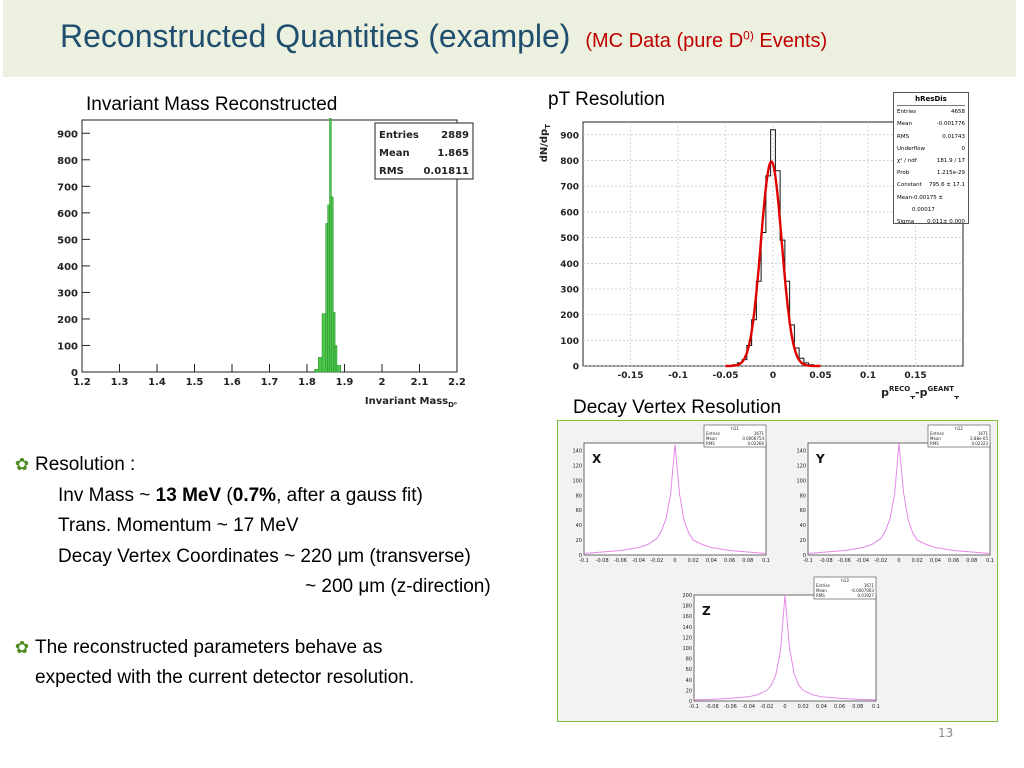 This screenshot has height=768, width=1024. What do you see at coordinates (726, 376) in the screenshot?
I see `x-tick-label: -0.05` at bounding box center [726, 376].